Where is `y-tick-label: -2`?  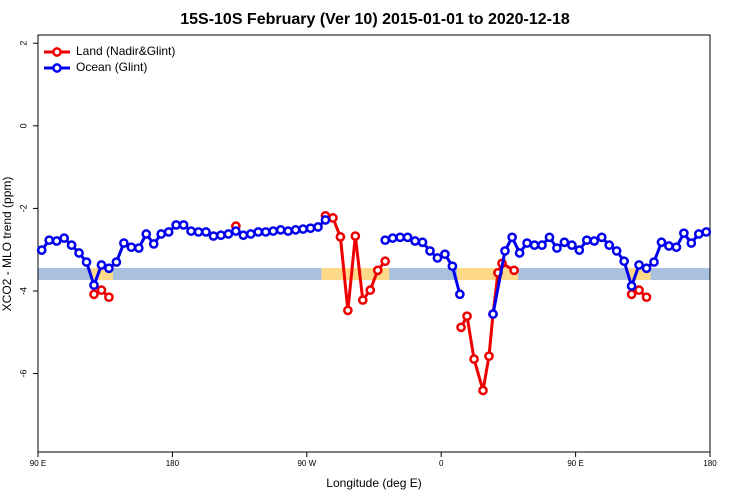
y-tick-label: -2 is located at coordinates (23, 208).